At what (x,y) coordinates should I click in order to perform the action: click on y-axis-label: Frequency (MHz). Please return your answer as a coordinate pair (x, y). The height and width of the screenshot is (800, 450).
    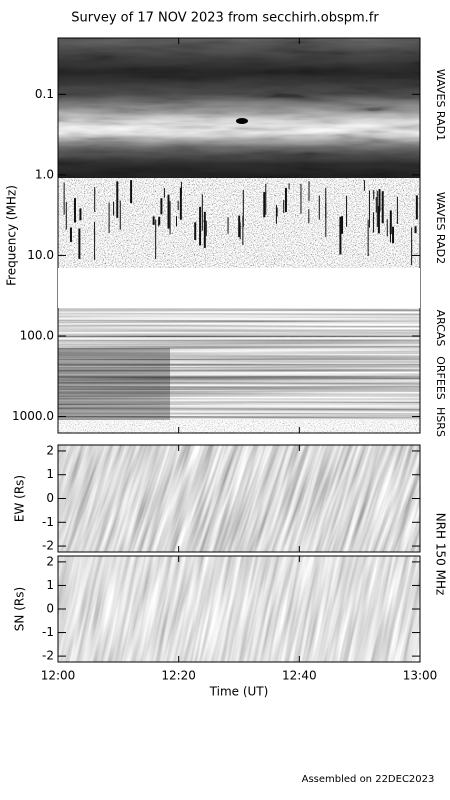
    Looking at the image, I should click on (12, 235).